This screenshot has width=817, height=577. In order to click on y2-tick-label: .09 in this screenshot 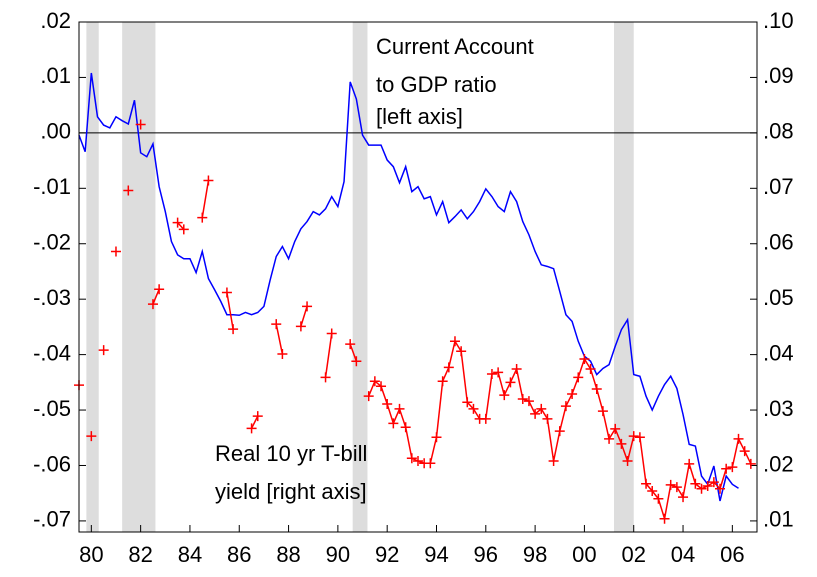, I will do `click(778, 75)`.